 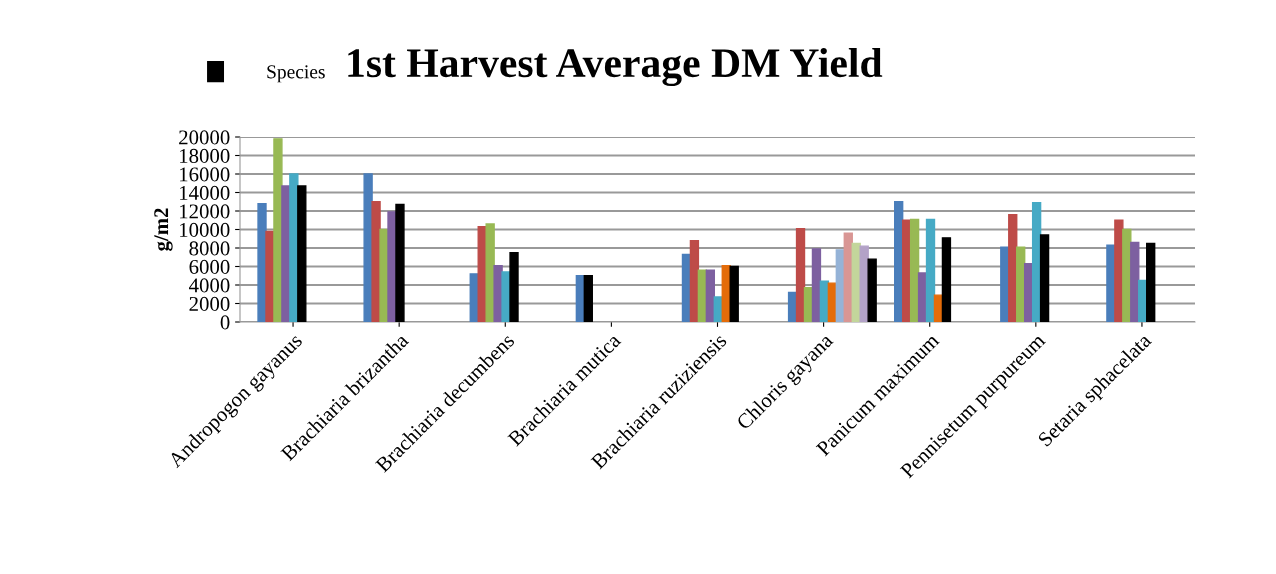 What do you see at coordinates (296, 74) in the screenshot?
I see `legend-label: Species` at bounding box center [296, 74].